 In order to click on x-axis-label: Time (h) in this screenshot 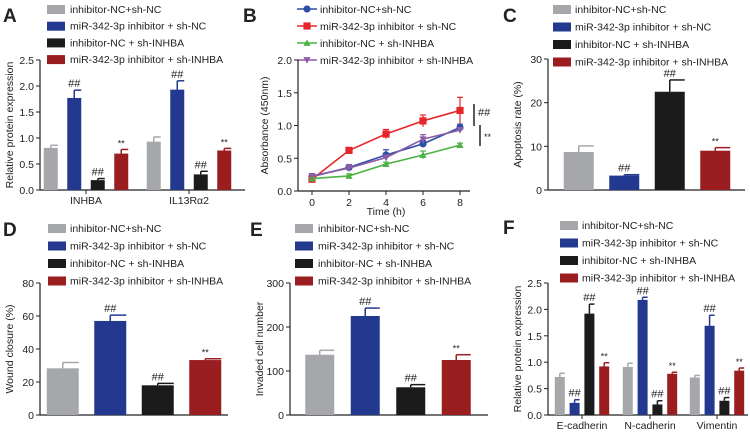, I will do `click(386, 212)`.